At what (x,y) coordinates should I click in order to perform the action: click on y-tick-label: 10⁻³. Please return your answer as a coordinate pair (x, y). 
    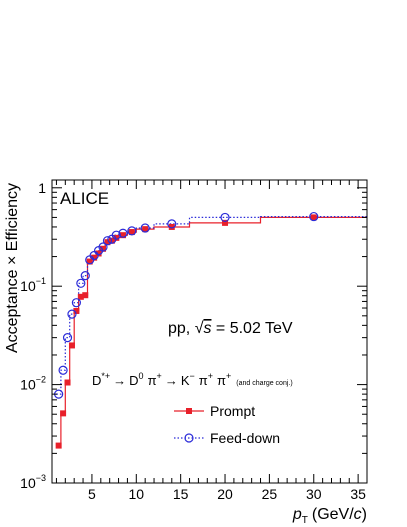
    Looking at the image, I should click on (33, 482).